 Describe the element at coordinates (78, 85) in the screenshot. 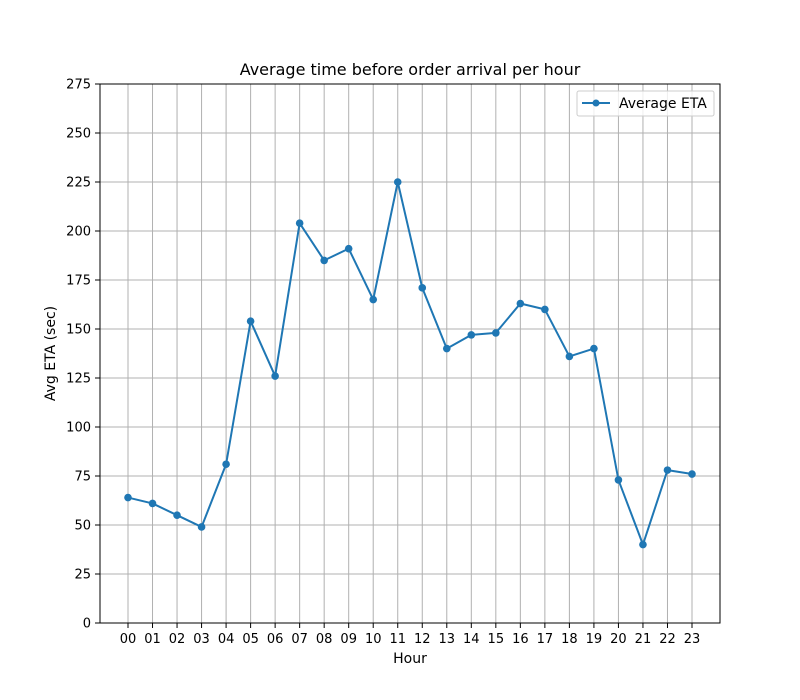

I see `y-tick-label: 275` at that location.